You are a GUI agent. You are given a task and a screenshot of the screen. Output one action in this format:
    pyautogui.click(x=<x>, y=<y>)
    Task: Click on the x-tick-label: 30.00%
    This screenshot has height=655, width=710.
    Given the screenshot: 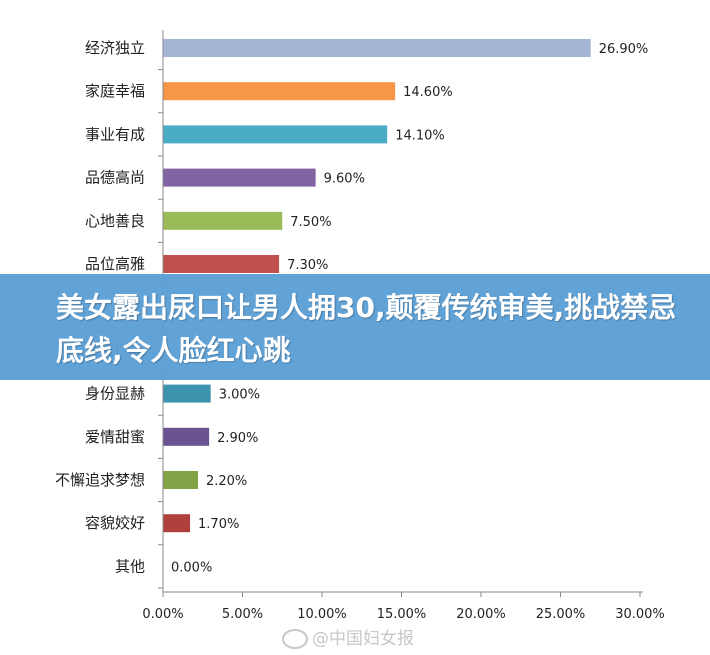 What is the action you would take?
    pyautogui.click(x=640, y=614)
    